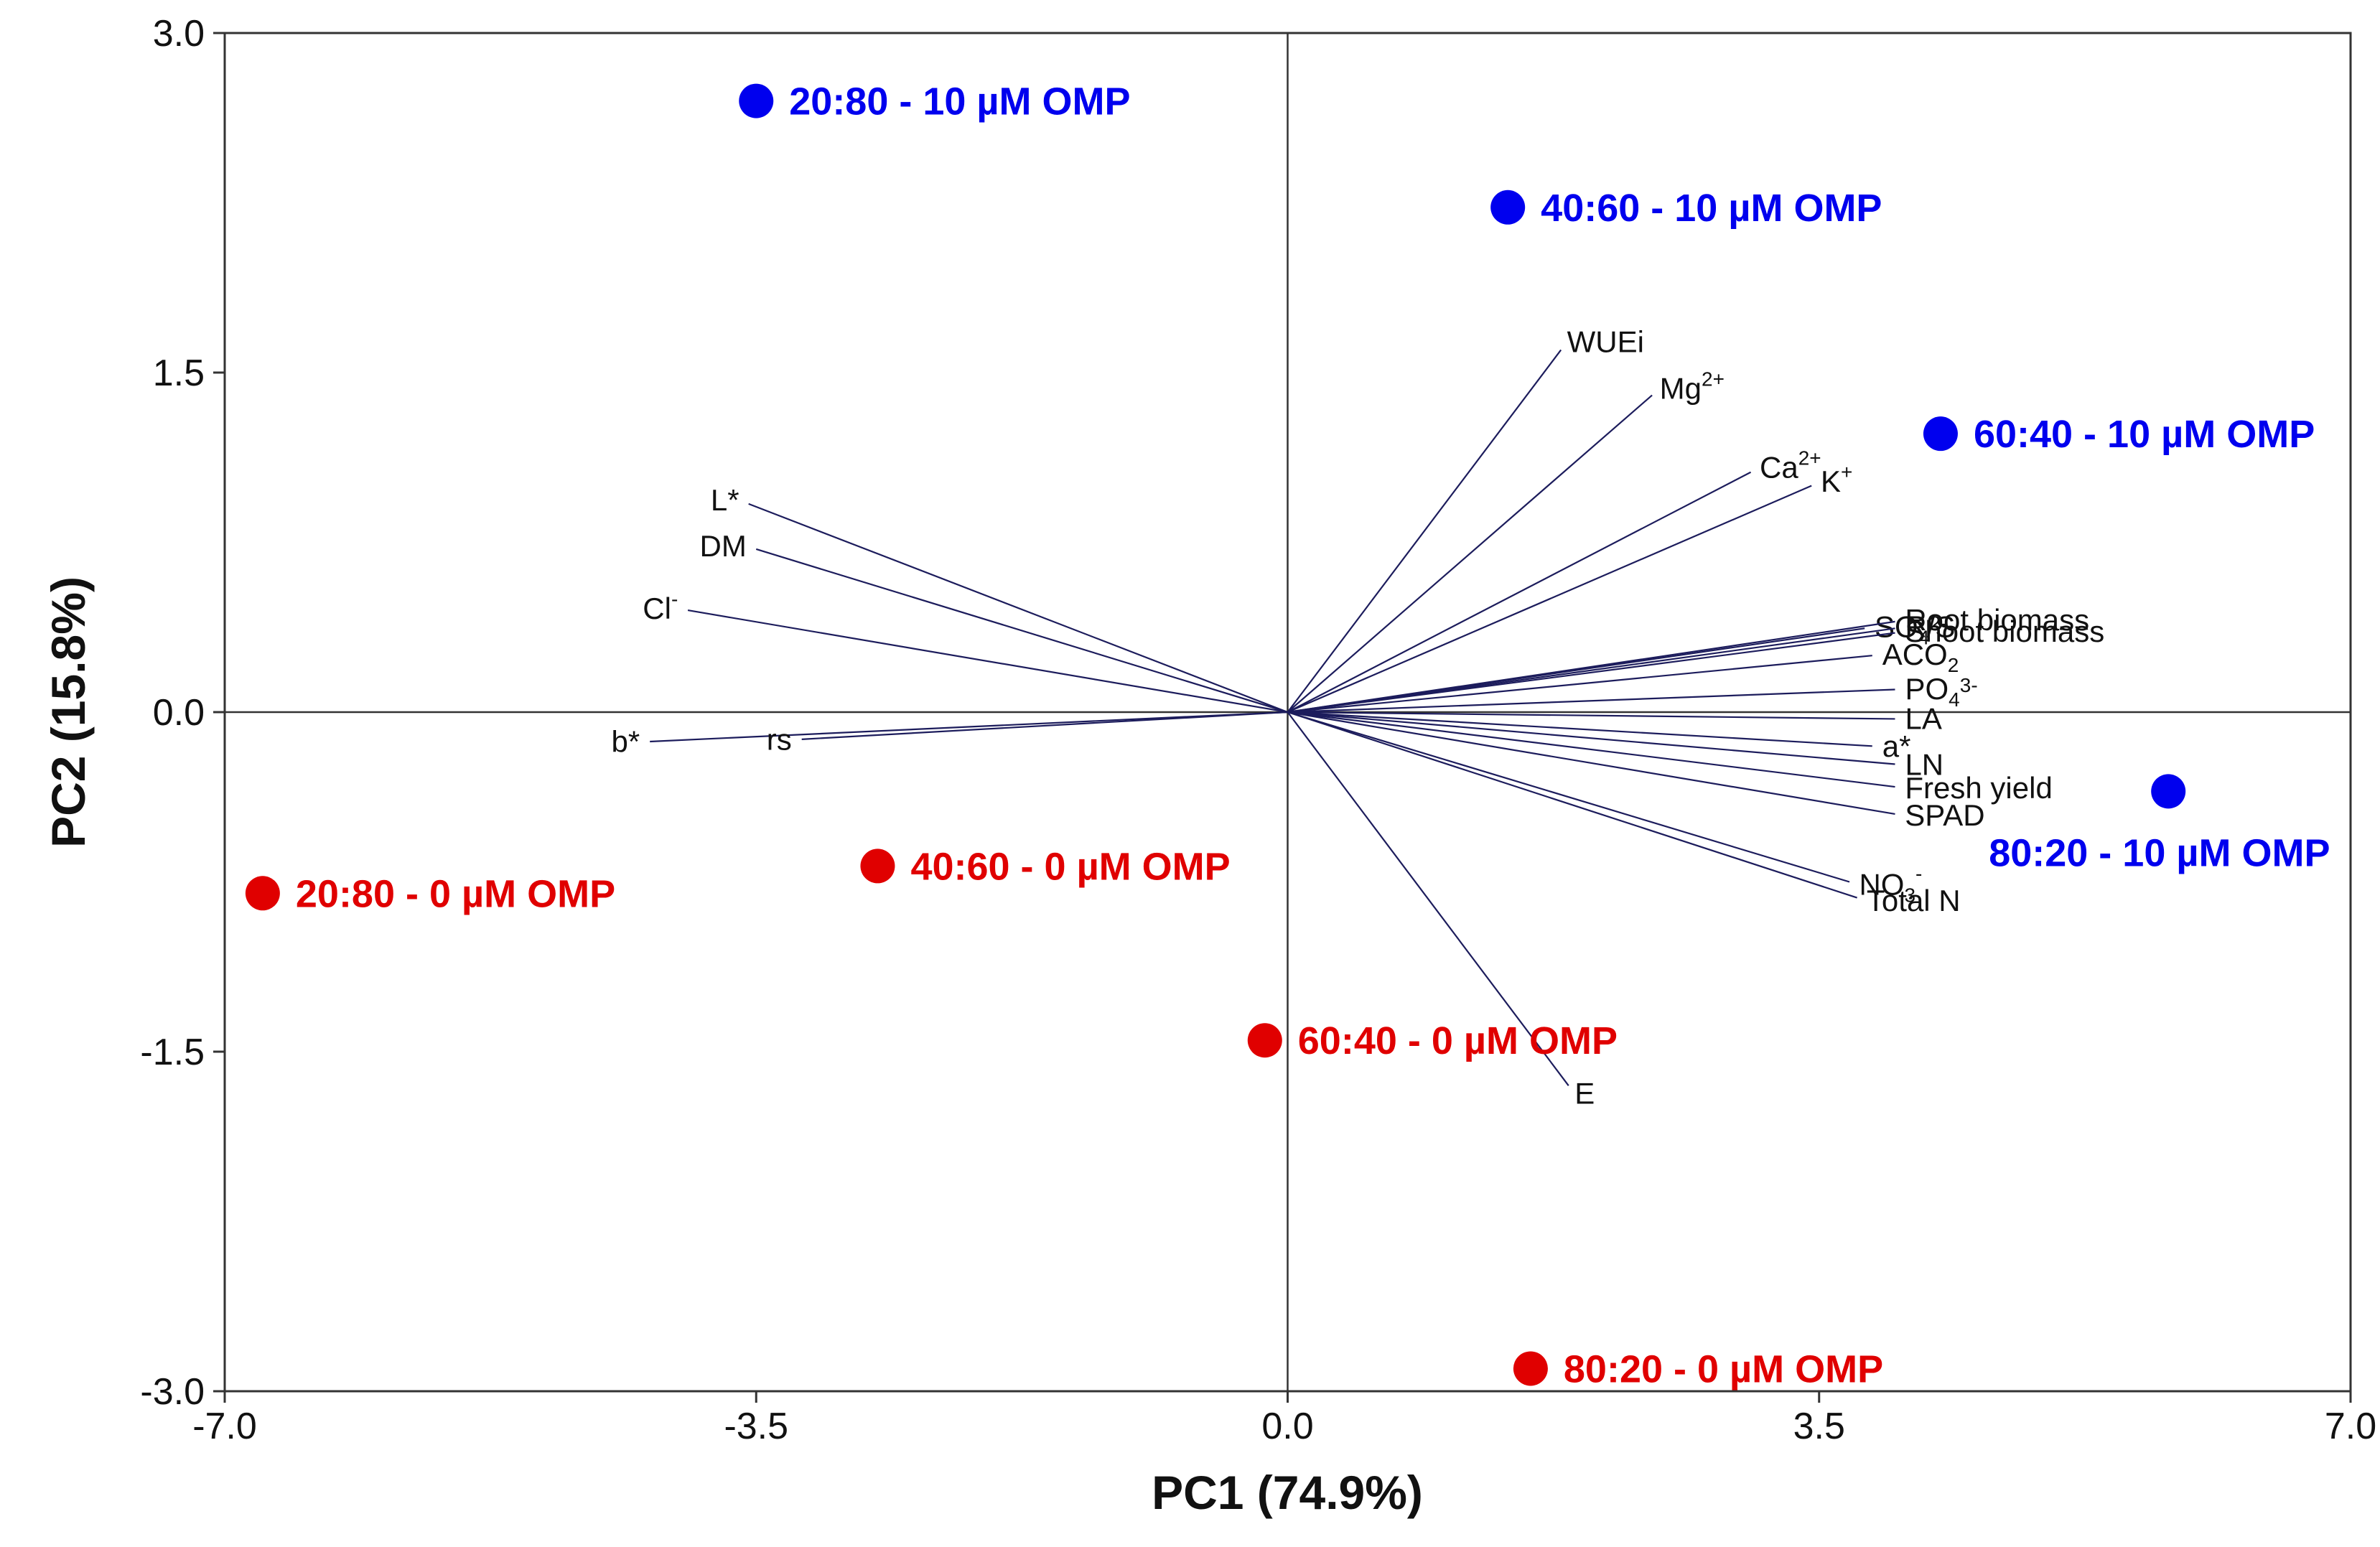 This screenshot has height=1547, width=2380. I want to click on loading-label: Fresh yield, so click(1978, 788).